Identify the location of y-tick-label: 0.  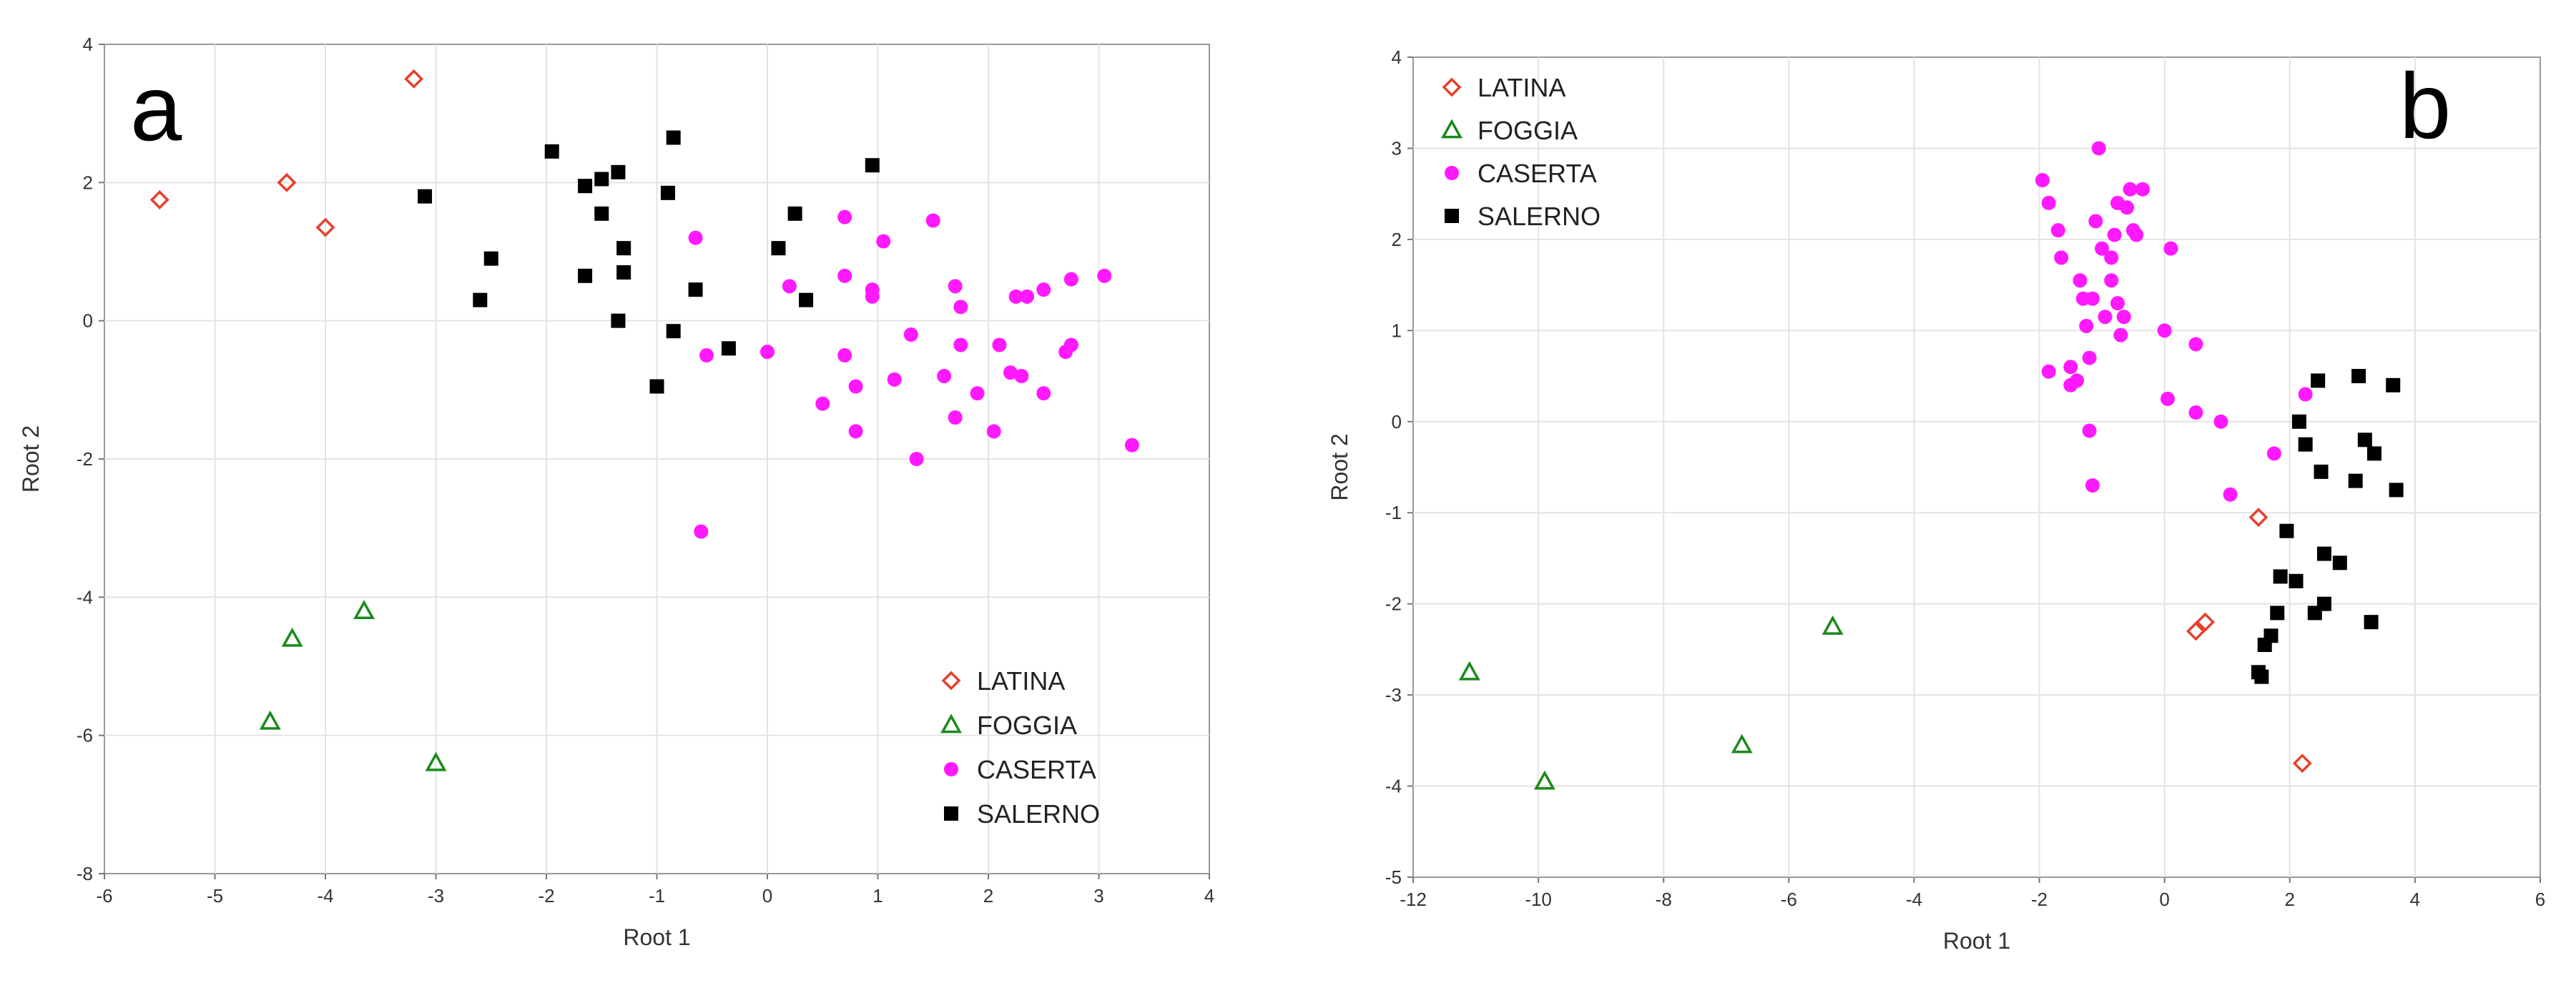
(1397, 422).